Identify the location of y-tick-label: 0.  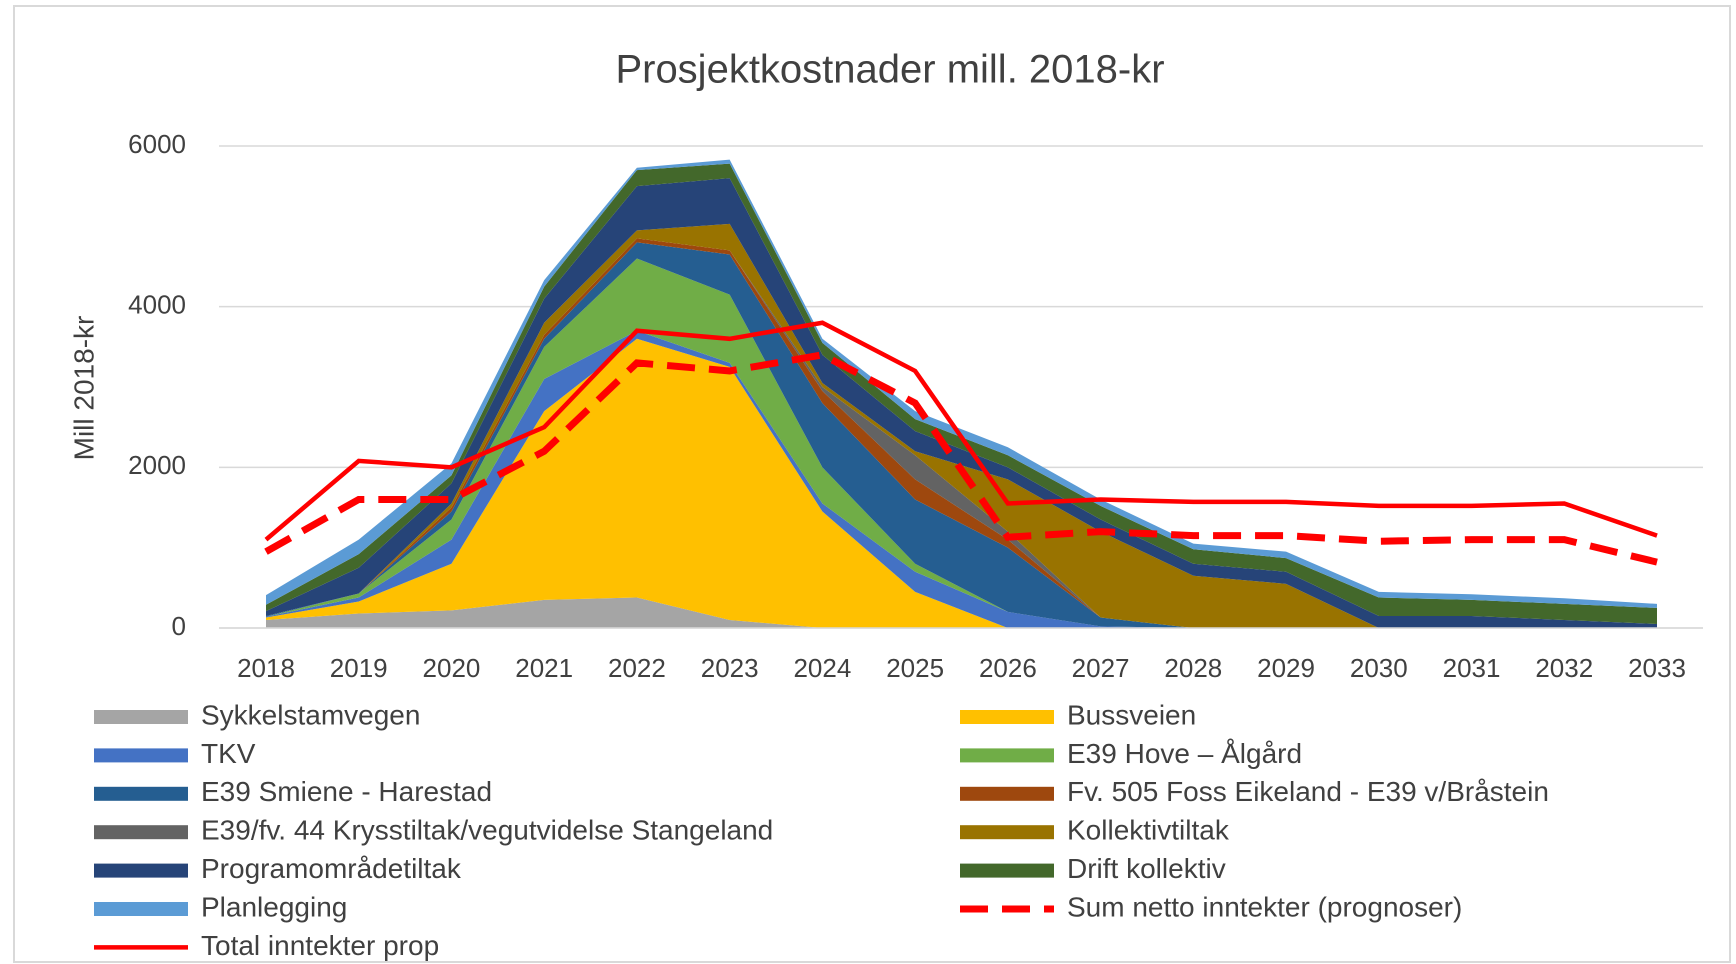
(179, 626).